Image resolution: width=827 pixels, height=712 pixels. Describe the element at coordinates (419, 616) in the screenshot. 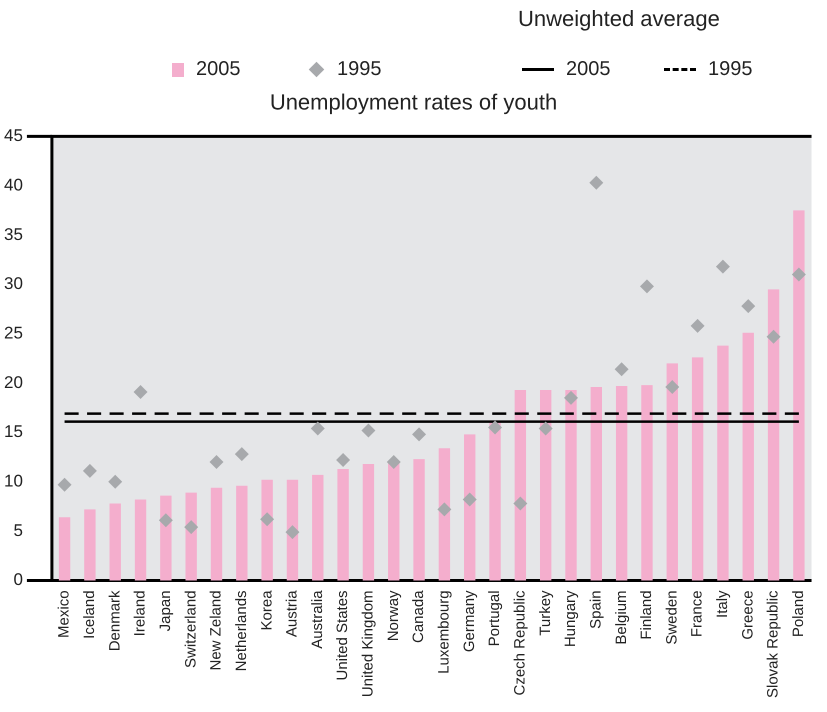

I see `x-tick-label: Canada` at that location.